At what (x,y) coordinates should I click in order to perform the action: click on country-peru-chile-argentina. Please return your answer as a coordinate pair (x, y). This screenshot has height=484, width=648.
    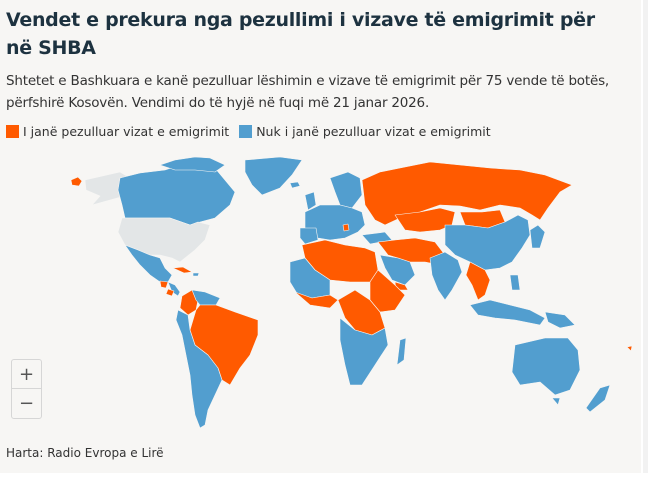
    Looking at the image, I should click on (199, 369).